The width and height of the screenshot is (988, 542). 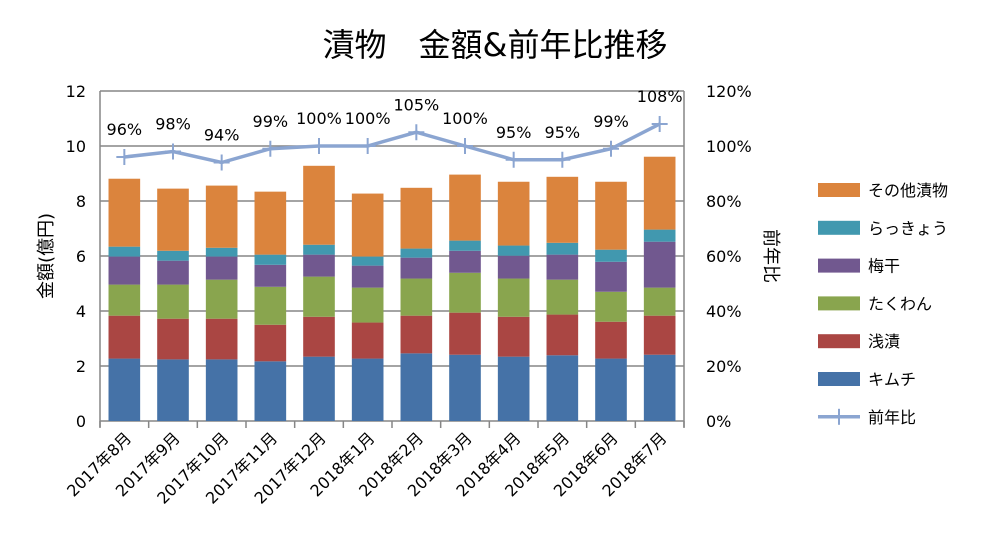 What do you see at coordinates (46, 256) in the screenshot?
I see `y-axis-title: 金額(億円)` at bounding box center [46, 256].